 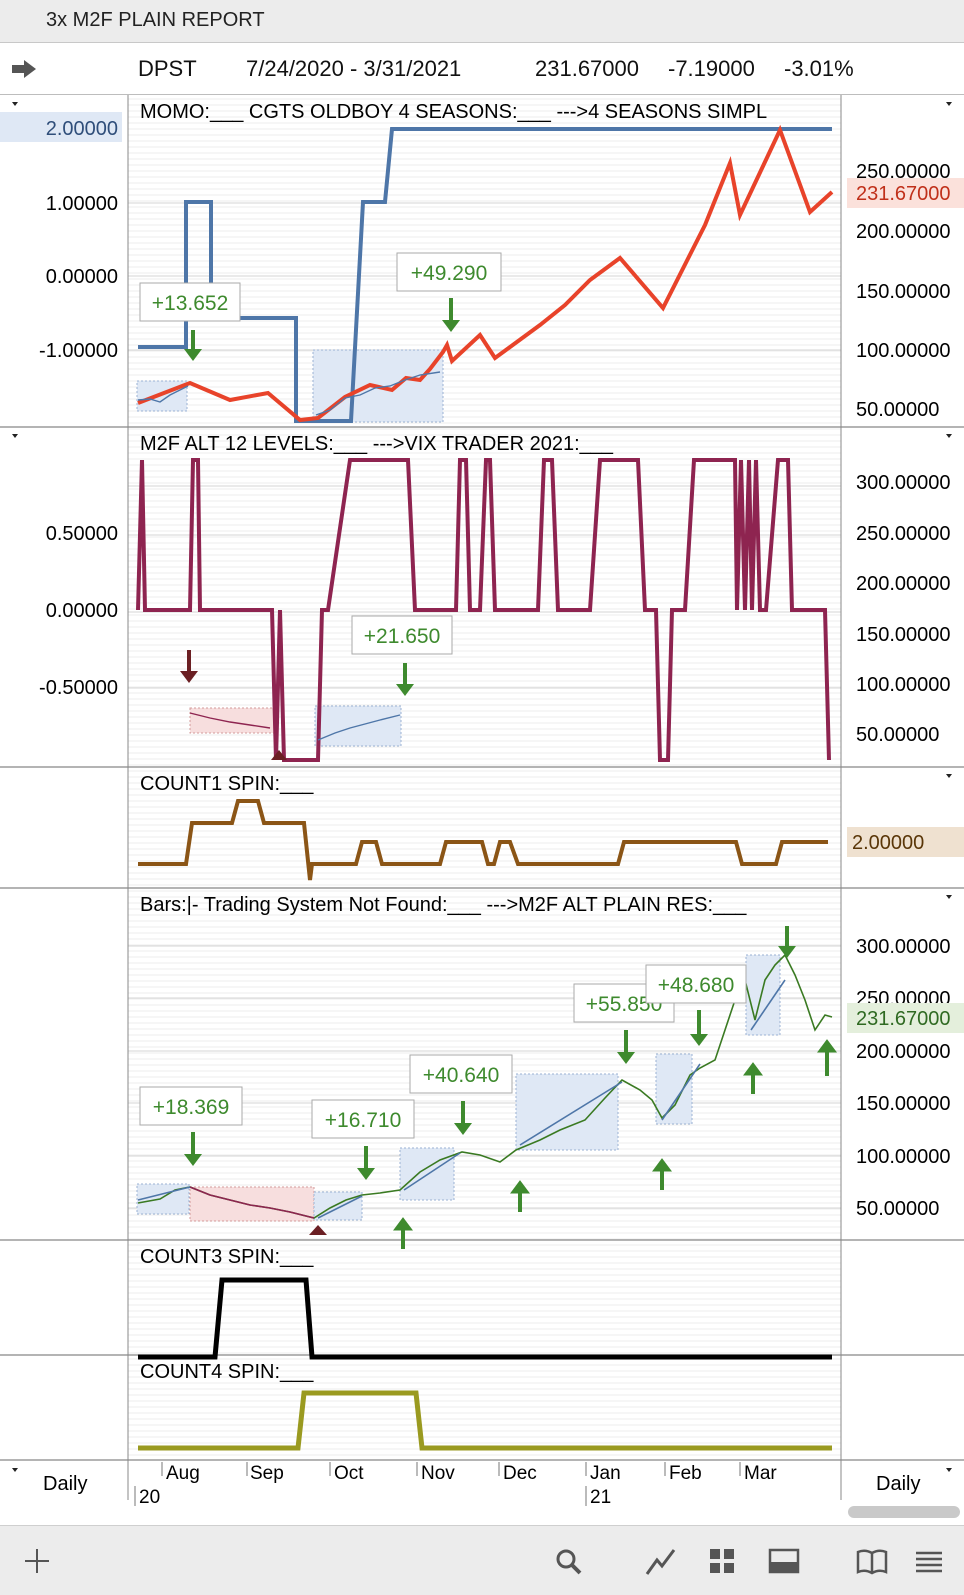 I want to click on p2-left-tick: 0.50000, so click(x=82, y=534).